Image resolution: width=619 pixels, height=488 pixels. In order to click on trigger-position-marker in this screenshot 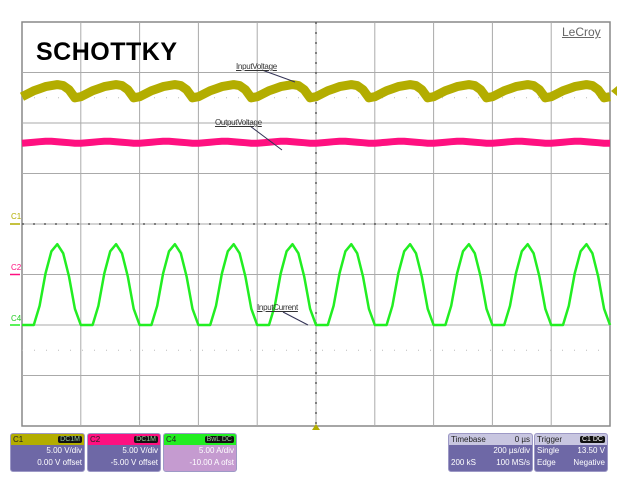, I will do `click(316, 427)`.